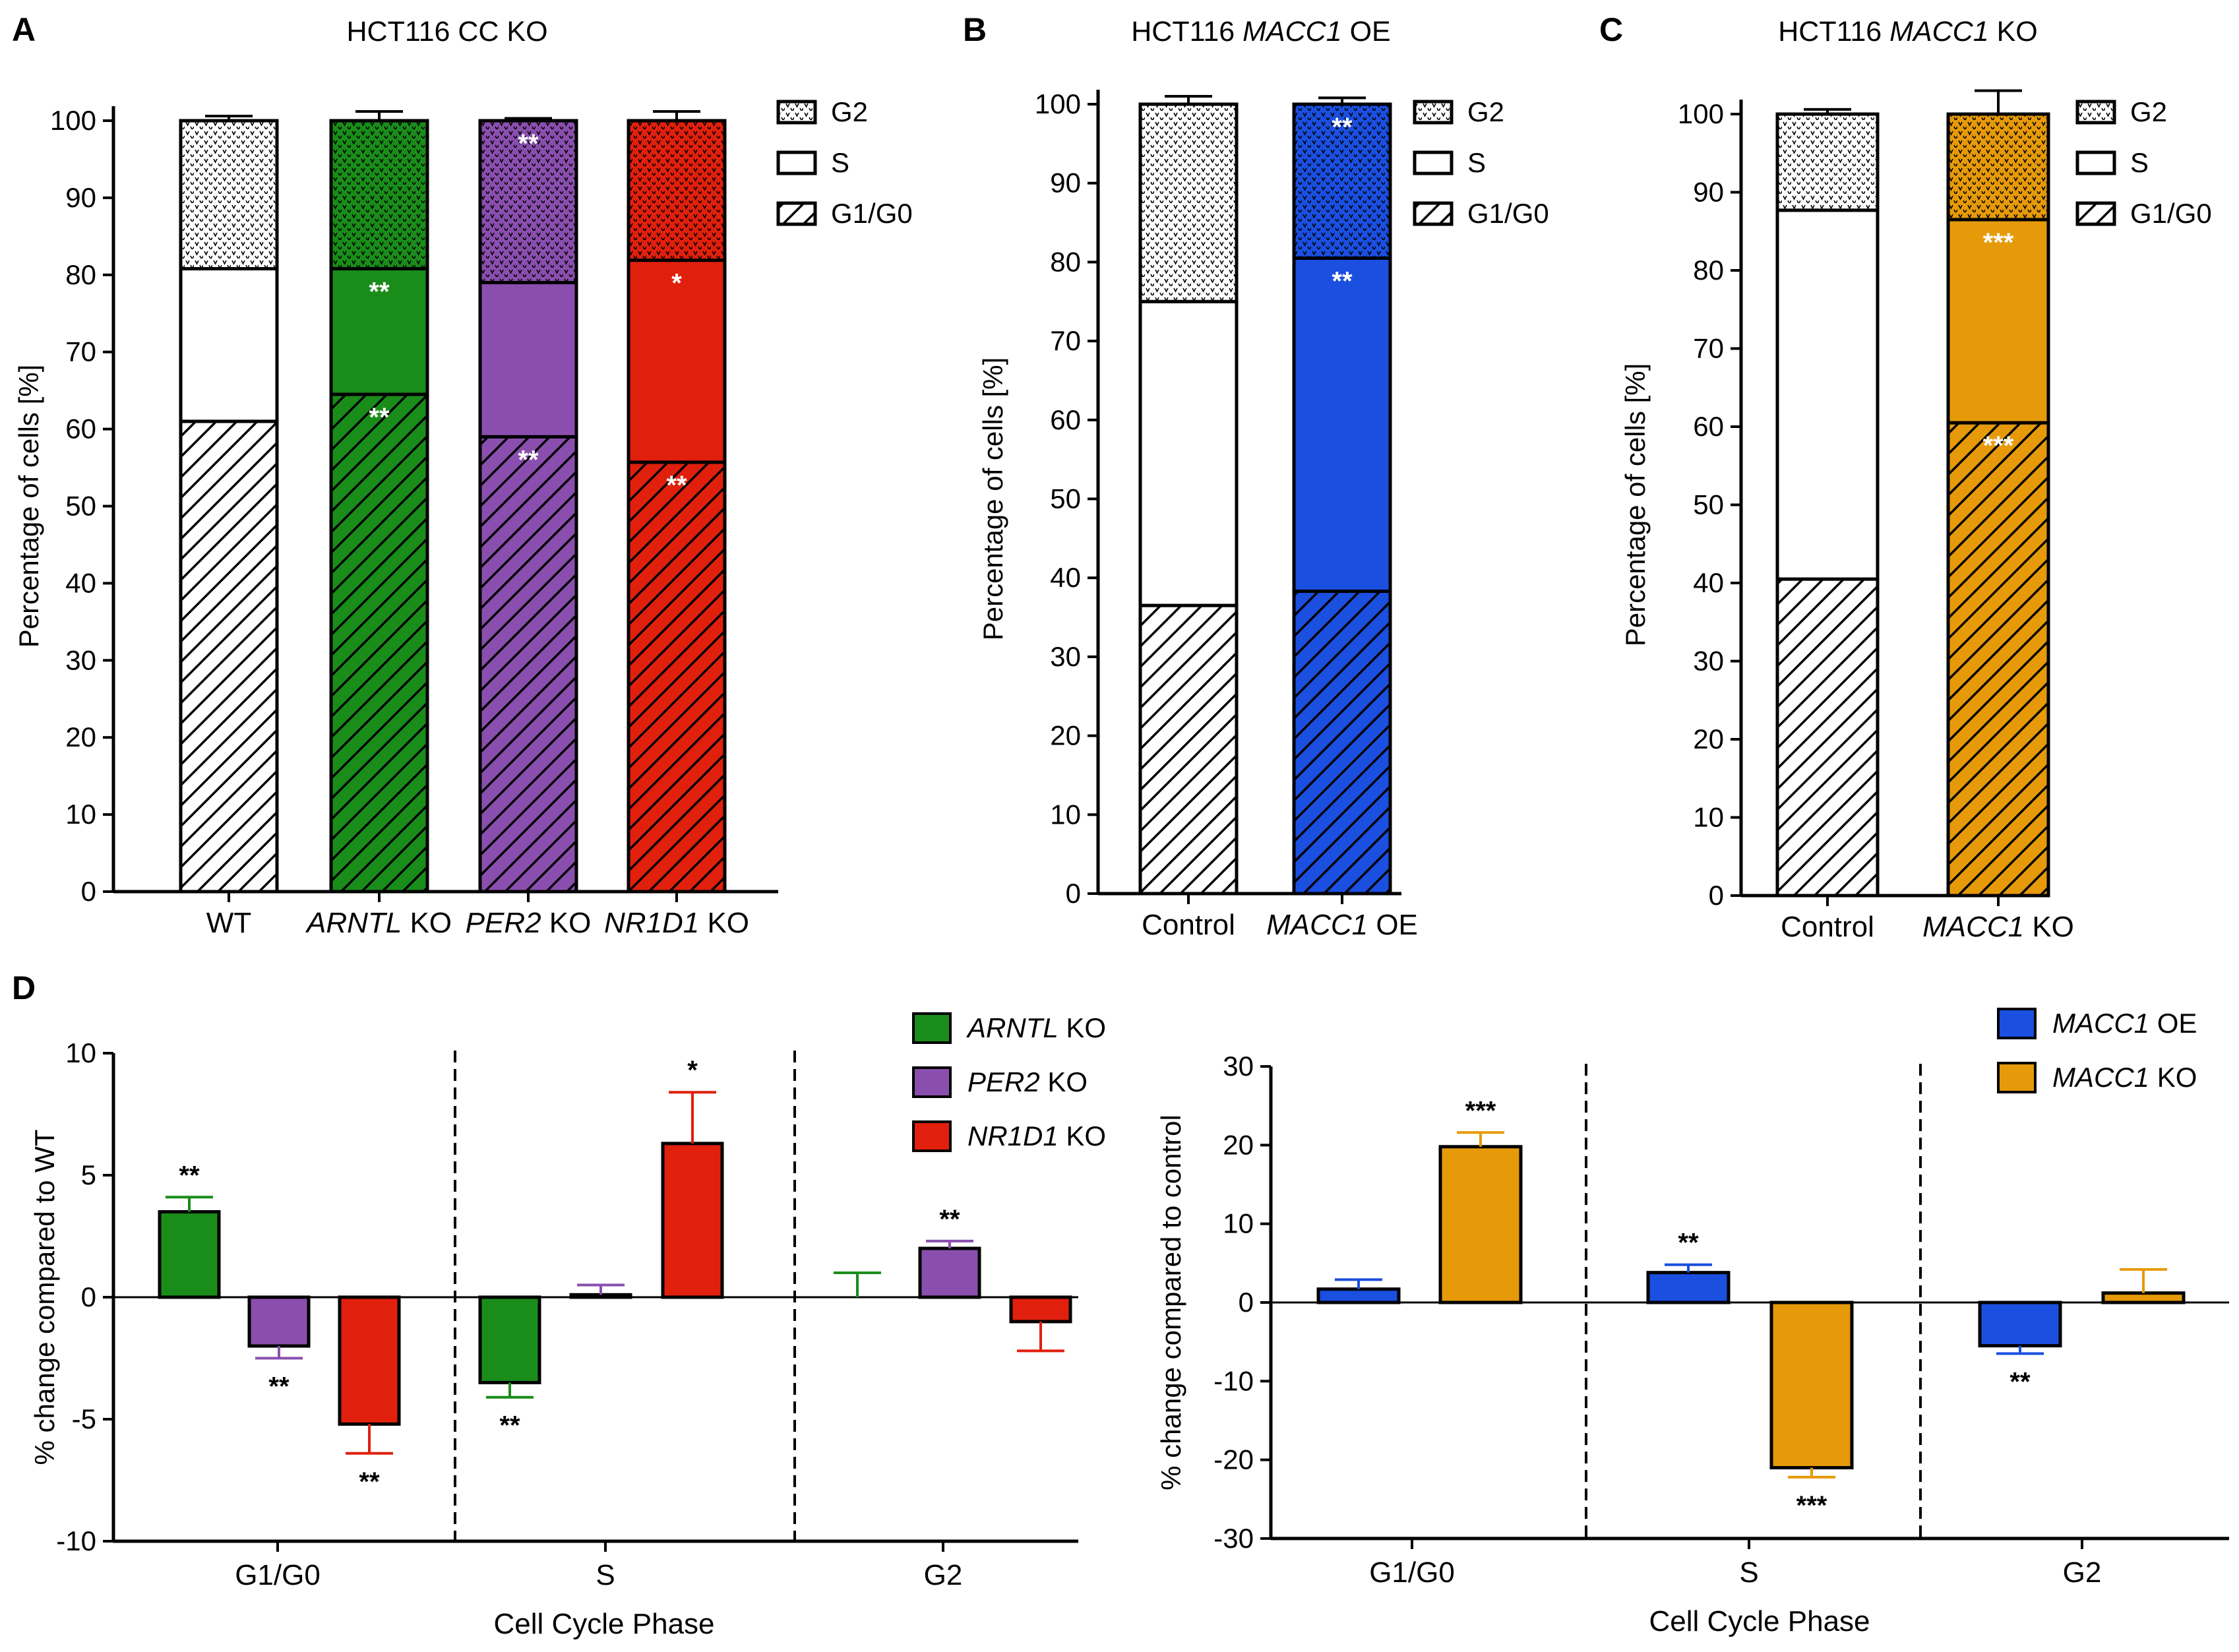 The height and width of the screenshot is (1652, 2239). I want to click on bar-control-g2, so click(1188, 202).